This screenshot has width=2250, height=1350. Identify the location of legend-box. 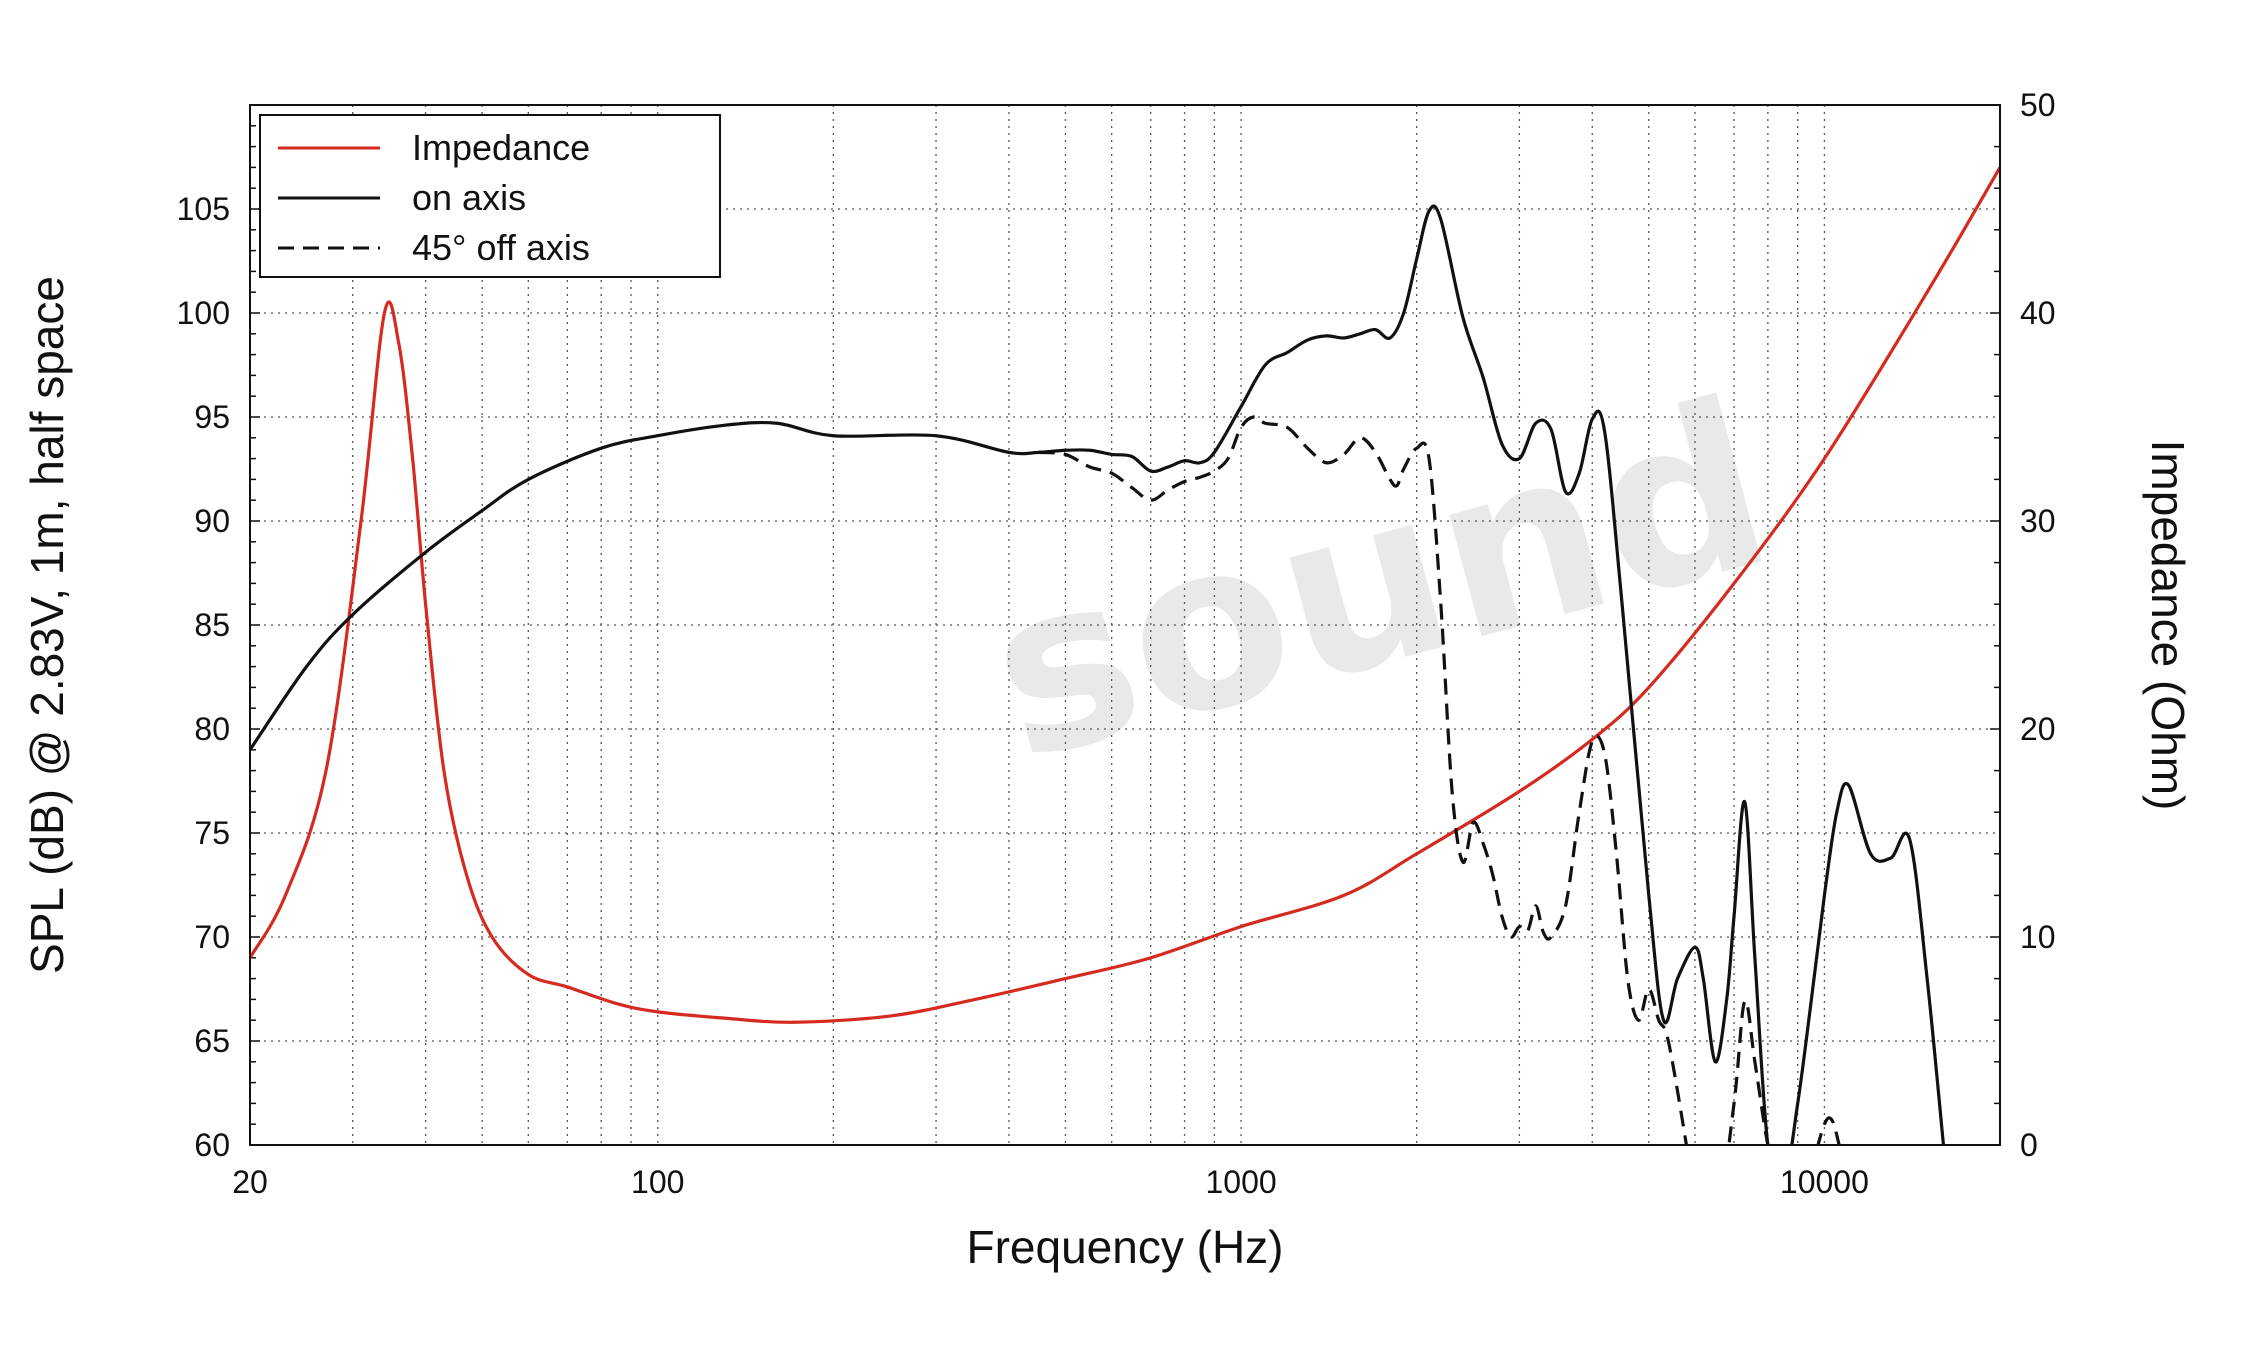
(490, 196).